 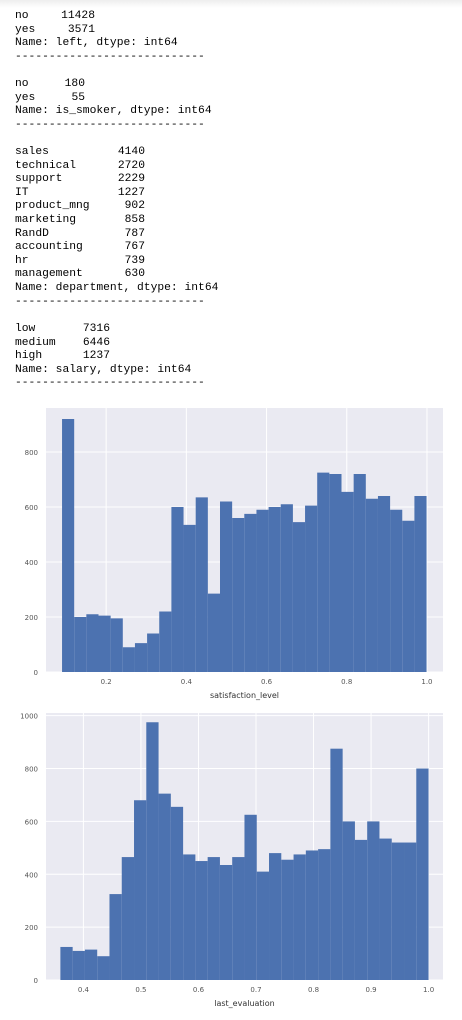 What do you see at coordinates (187, 682) in the screenshot?
I see `x-tick-label: 0.4` at bounding box center [187, 682].